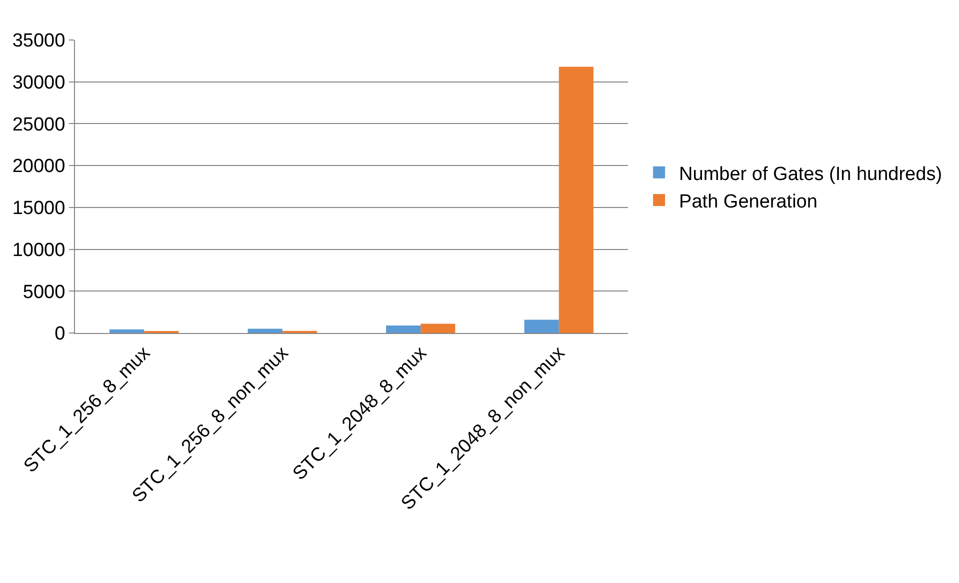  I want to click on y-tick-label: 5000, so click(44, 292).